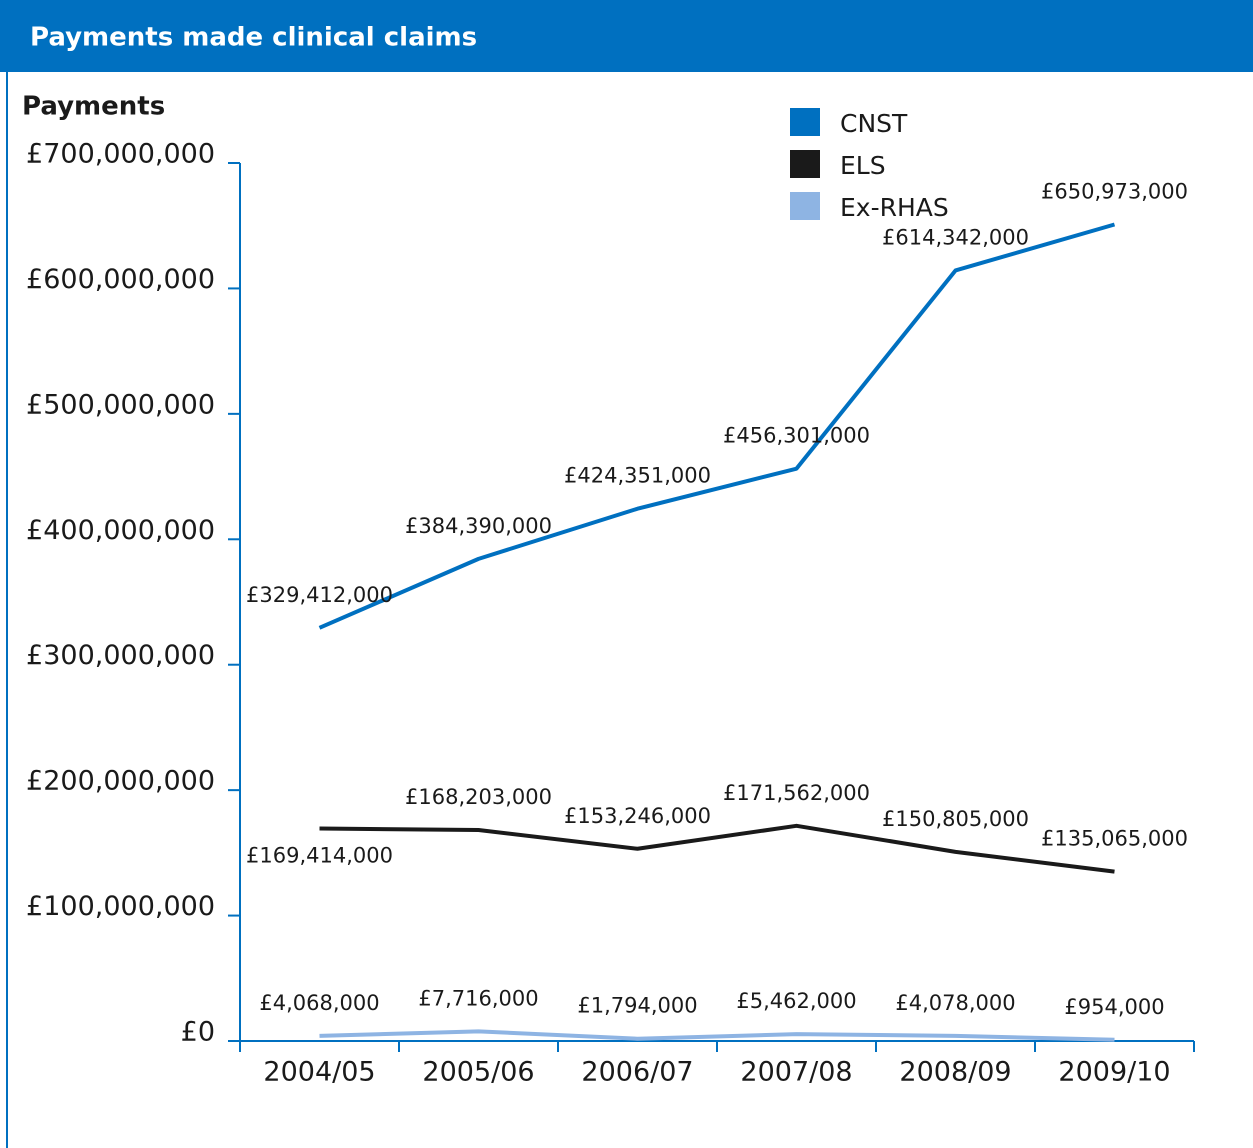  I want to click on data-label: £5,462,000, so click(796, 1001).